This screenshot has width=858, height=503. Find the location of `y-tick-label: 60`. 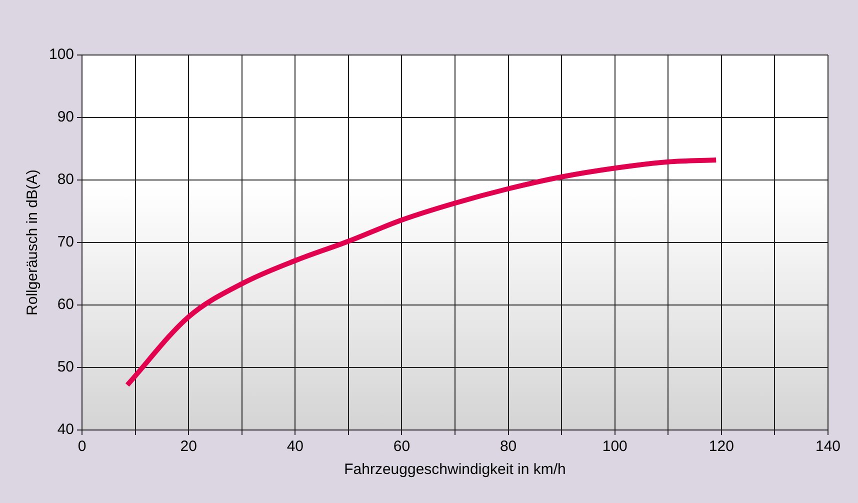

y-tick-label: 60 is located at coordinates (65, 305).